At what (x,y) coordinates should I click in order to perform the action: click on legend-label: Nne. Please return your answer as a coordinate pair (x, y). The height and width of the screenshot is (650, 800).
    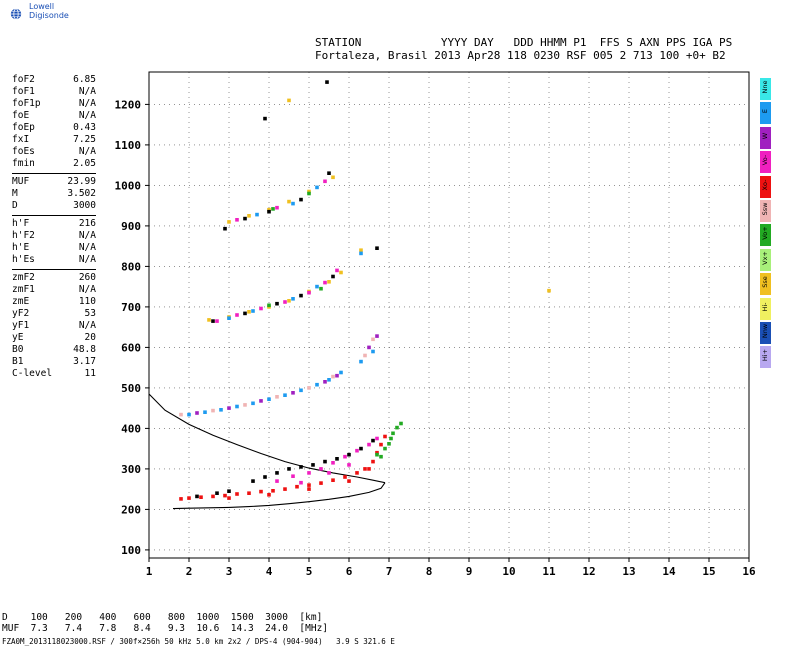
    Looking at the image, I should click on (765, 87).